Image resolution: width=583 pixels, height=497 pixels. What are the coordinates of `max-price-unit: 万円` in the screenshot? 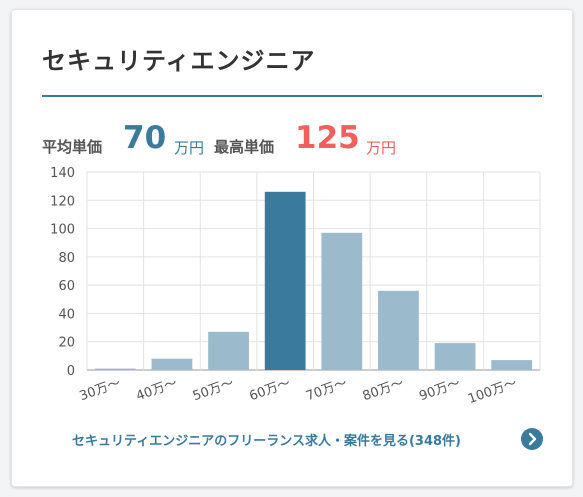 It's located at (381, 148).